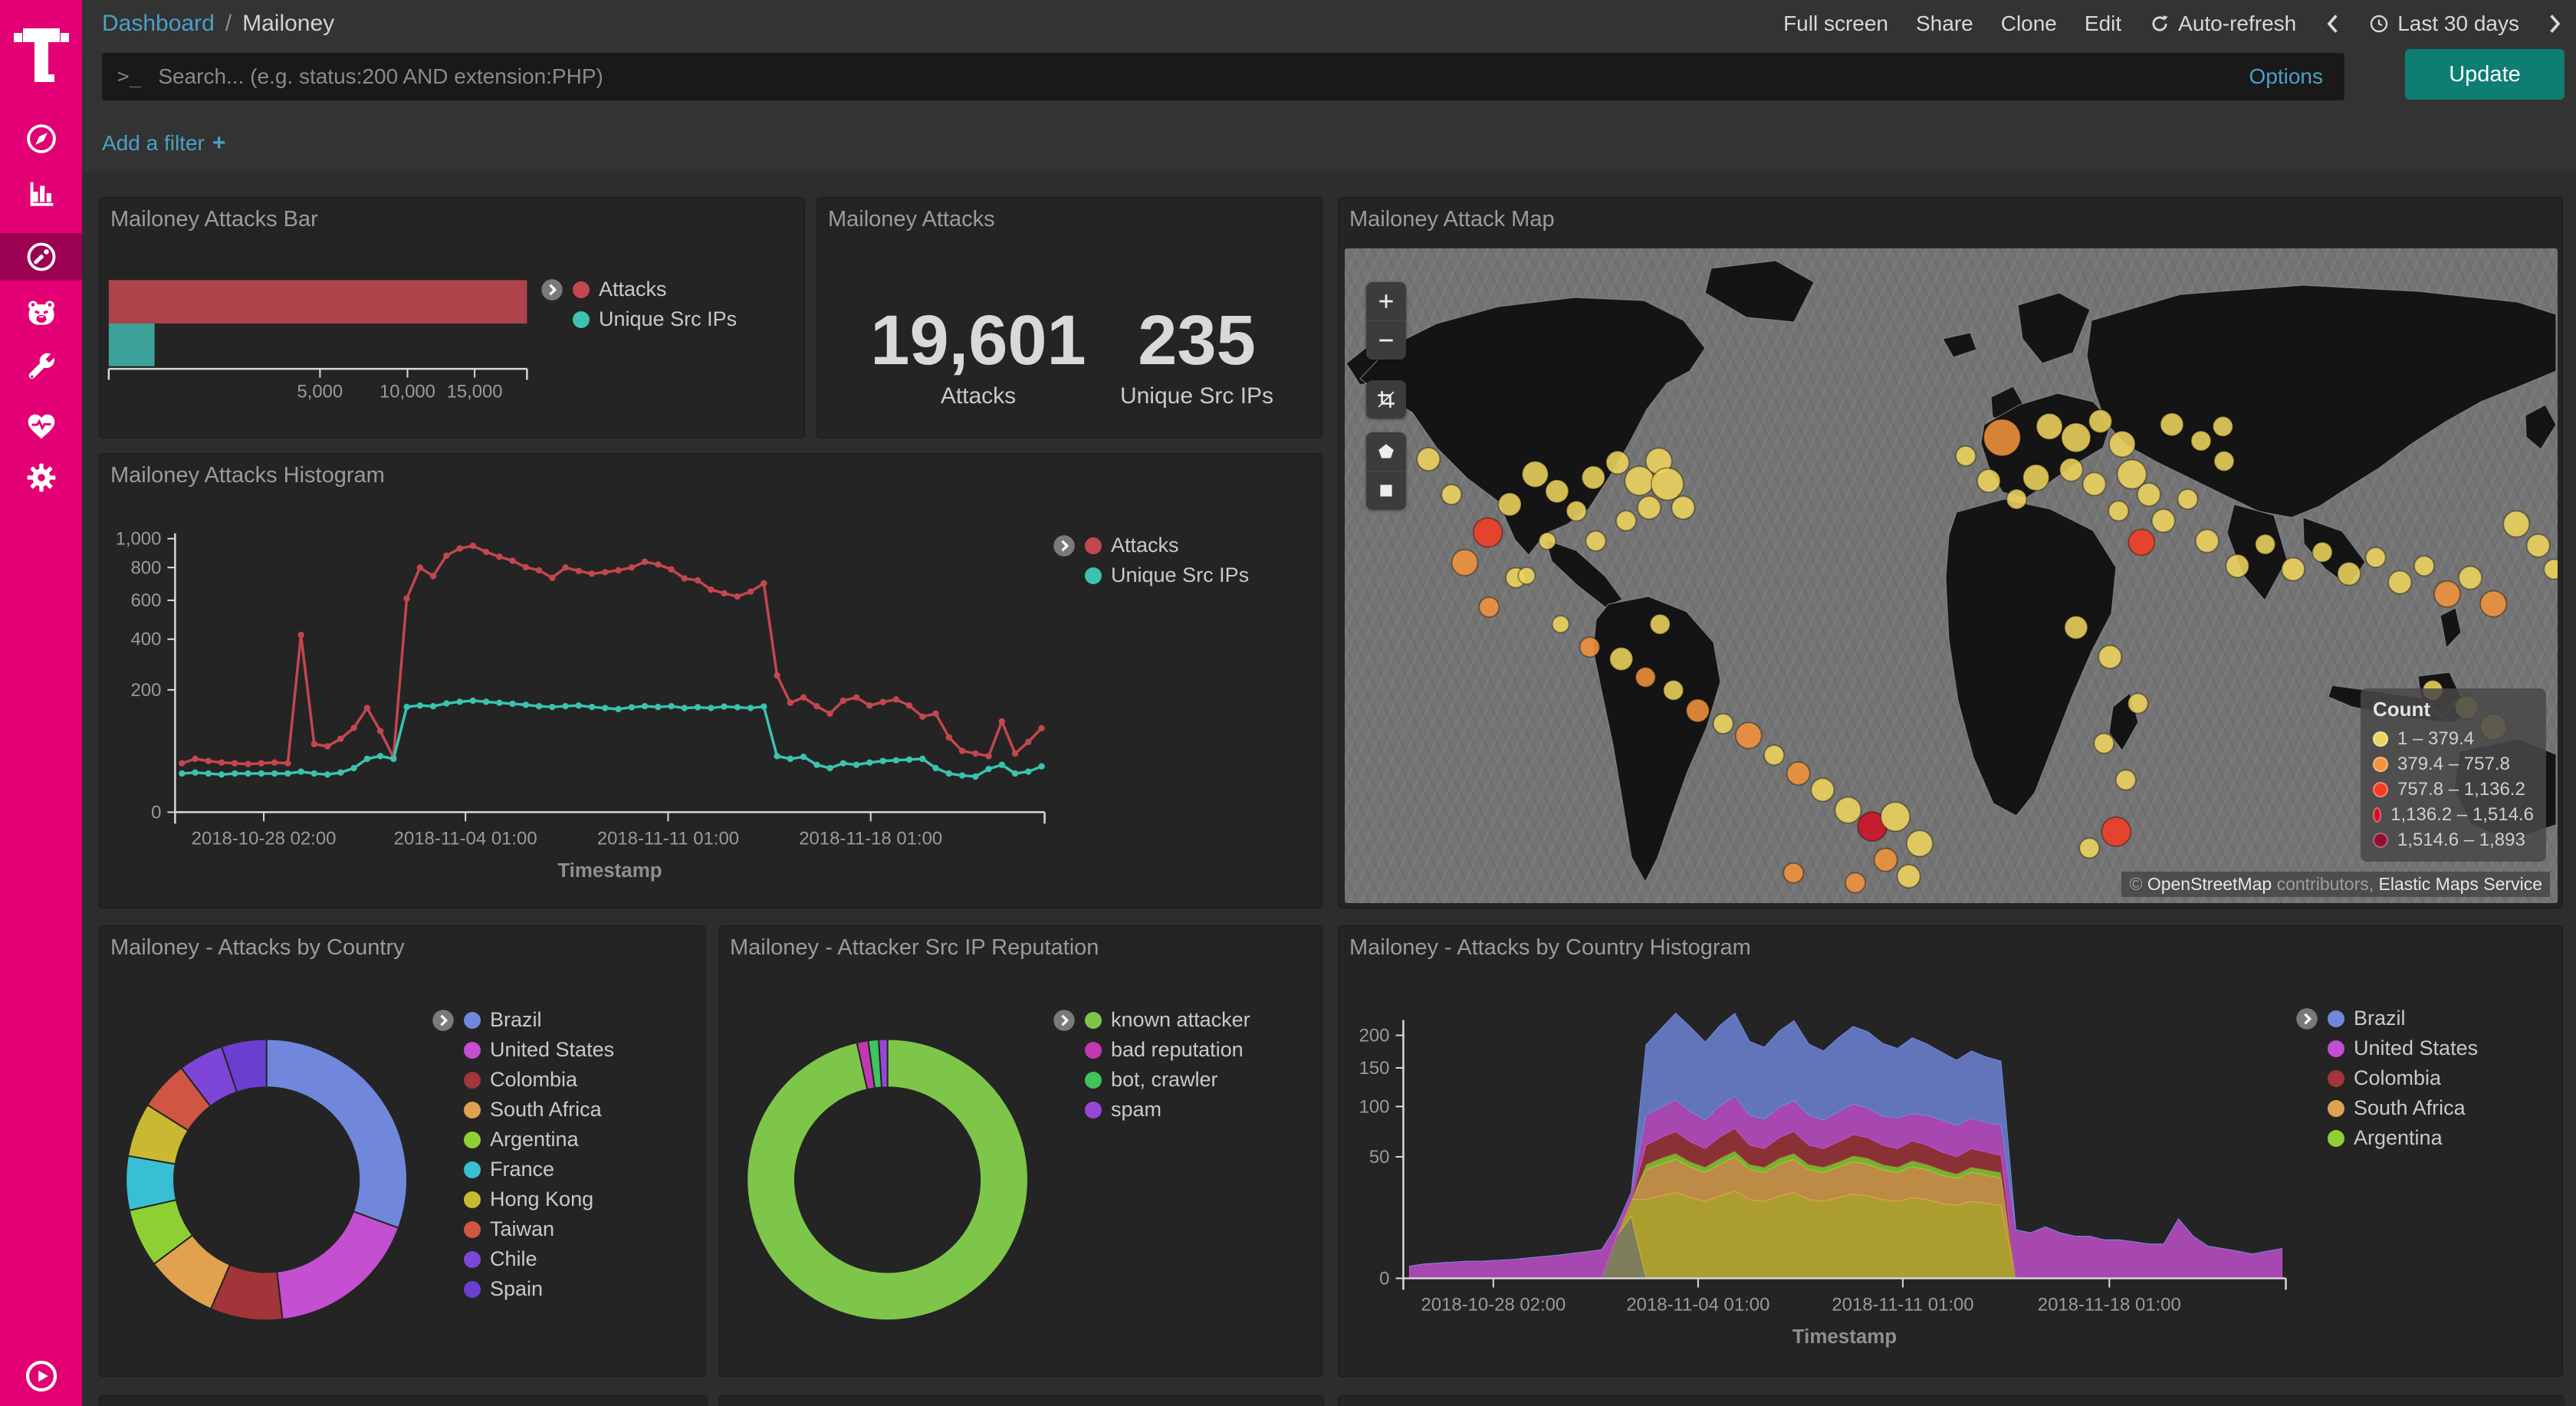 The height and width of the screenshot is (1406, 2576). What do you see at coordinates (1386, 301) in the screenshot?
I see `zoom-in-button` at bounding box center [1386, 301].